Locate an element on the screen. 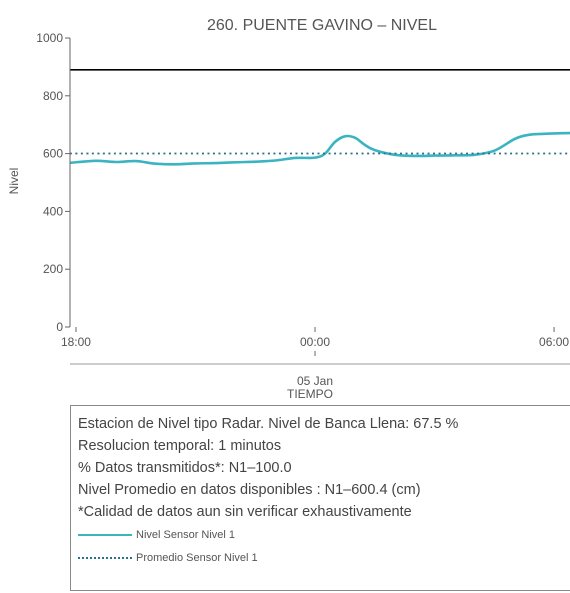 Image resolution: width=570 pixels, height=593 pixels. y-tick-label: 1000 is located at coordinates (49, 38).